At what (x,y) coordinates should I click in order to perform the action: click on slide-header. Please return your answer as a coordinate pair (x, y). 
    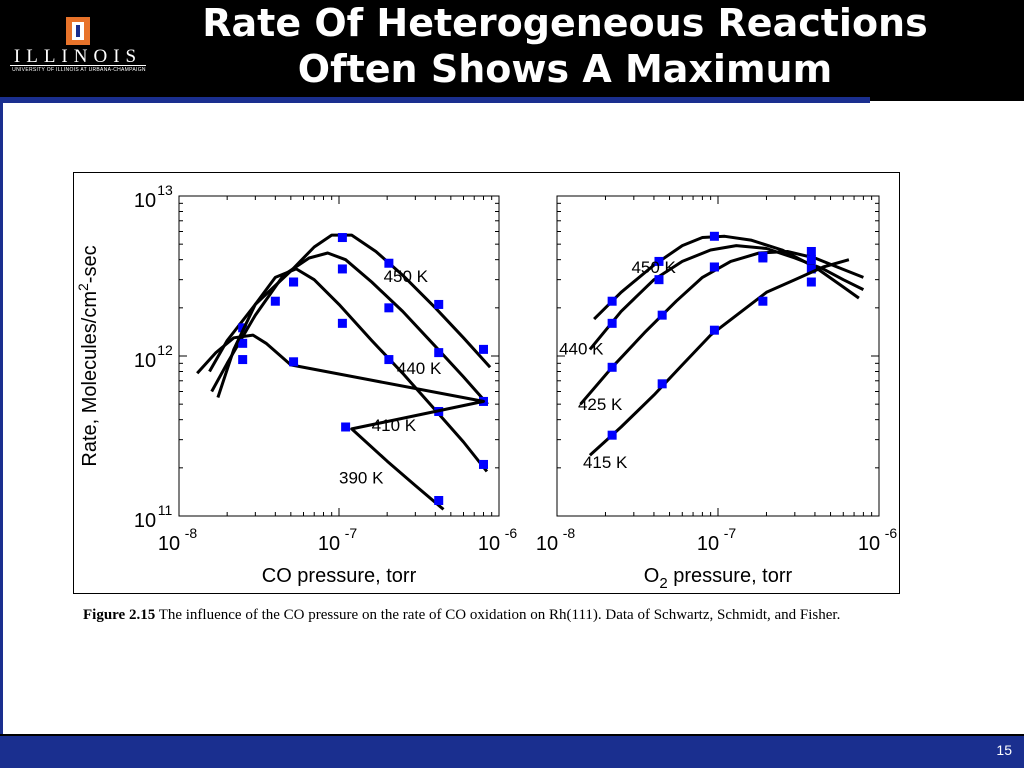
    Looking at the image, I should click on (512, 50).